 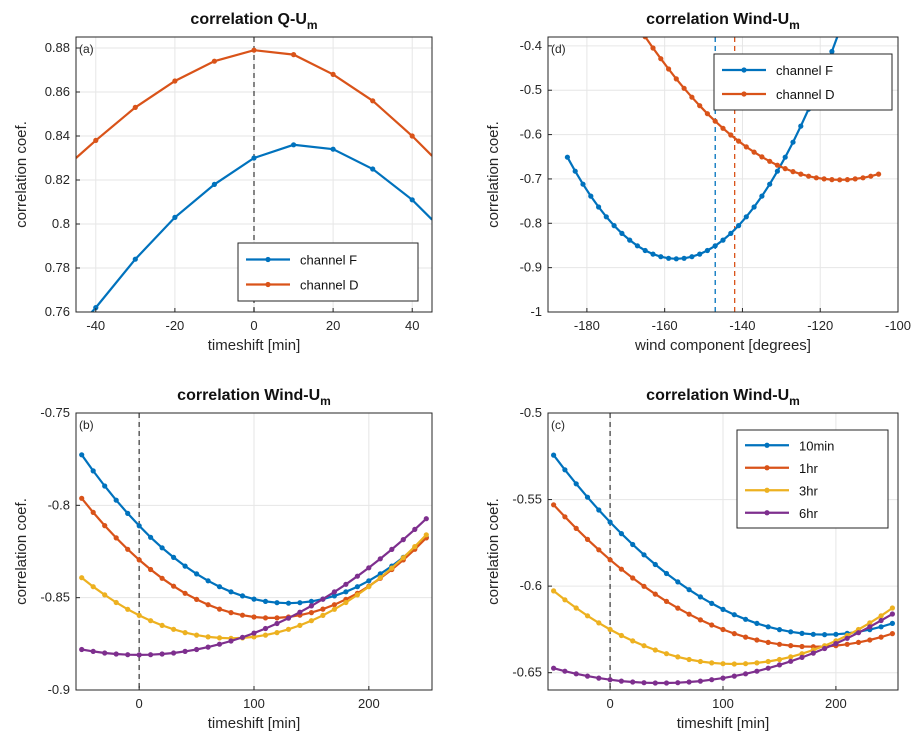 I want to click on chart-title-text: correlation Wind-U, so click(x=717, y=19).